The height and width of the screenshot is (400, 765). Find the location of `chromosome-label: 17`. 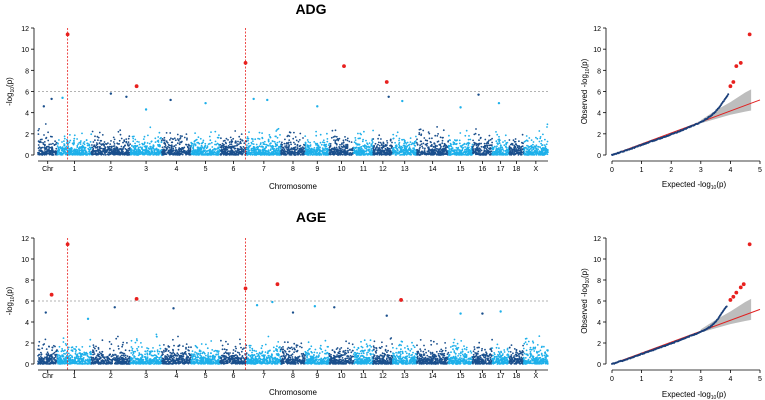

chromosome-label: 17 is located at coordinates (501, 376).